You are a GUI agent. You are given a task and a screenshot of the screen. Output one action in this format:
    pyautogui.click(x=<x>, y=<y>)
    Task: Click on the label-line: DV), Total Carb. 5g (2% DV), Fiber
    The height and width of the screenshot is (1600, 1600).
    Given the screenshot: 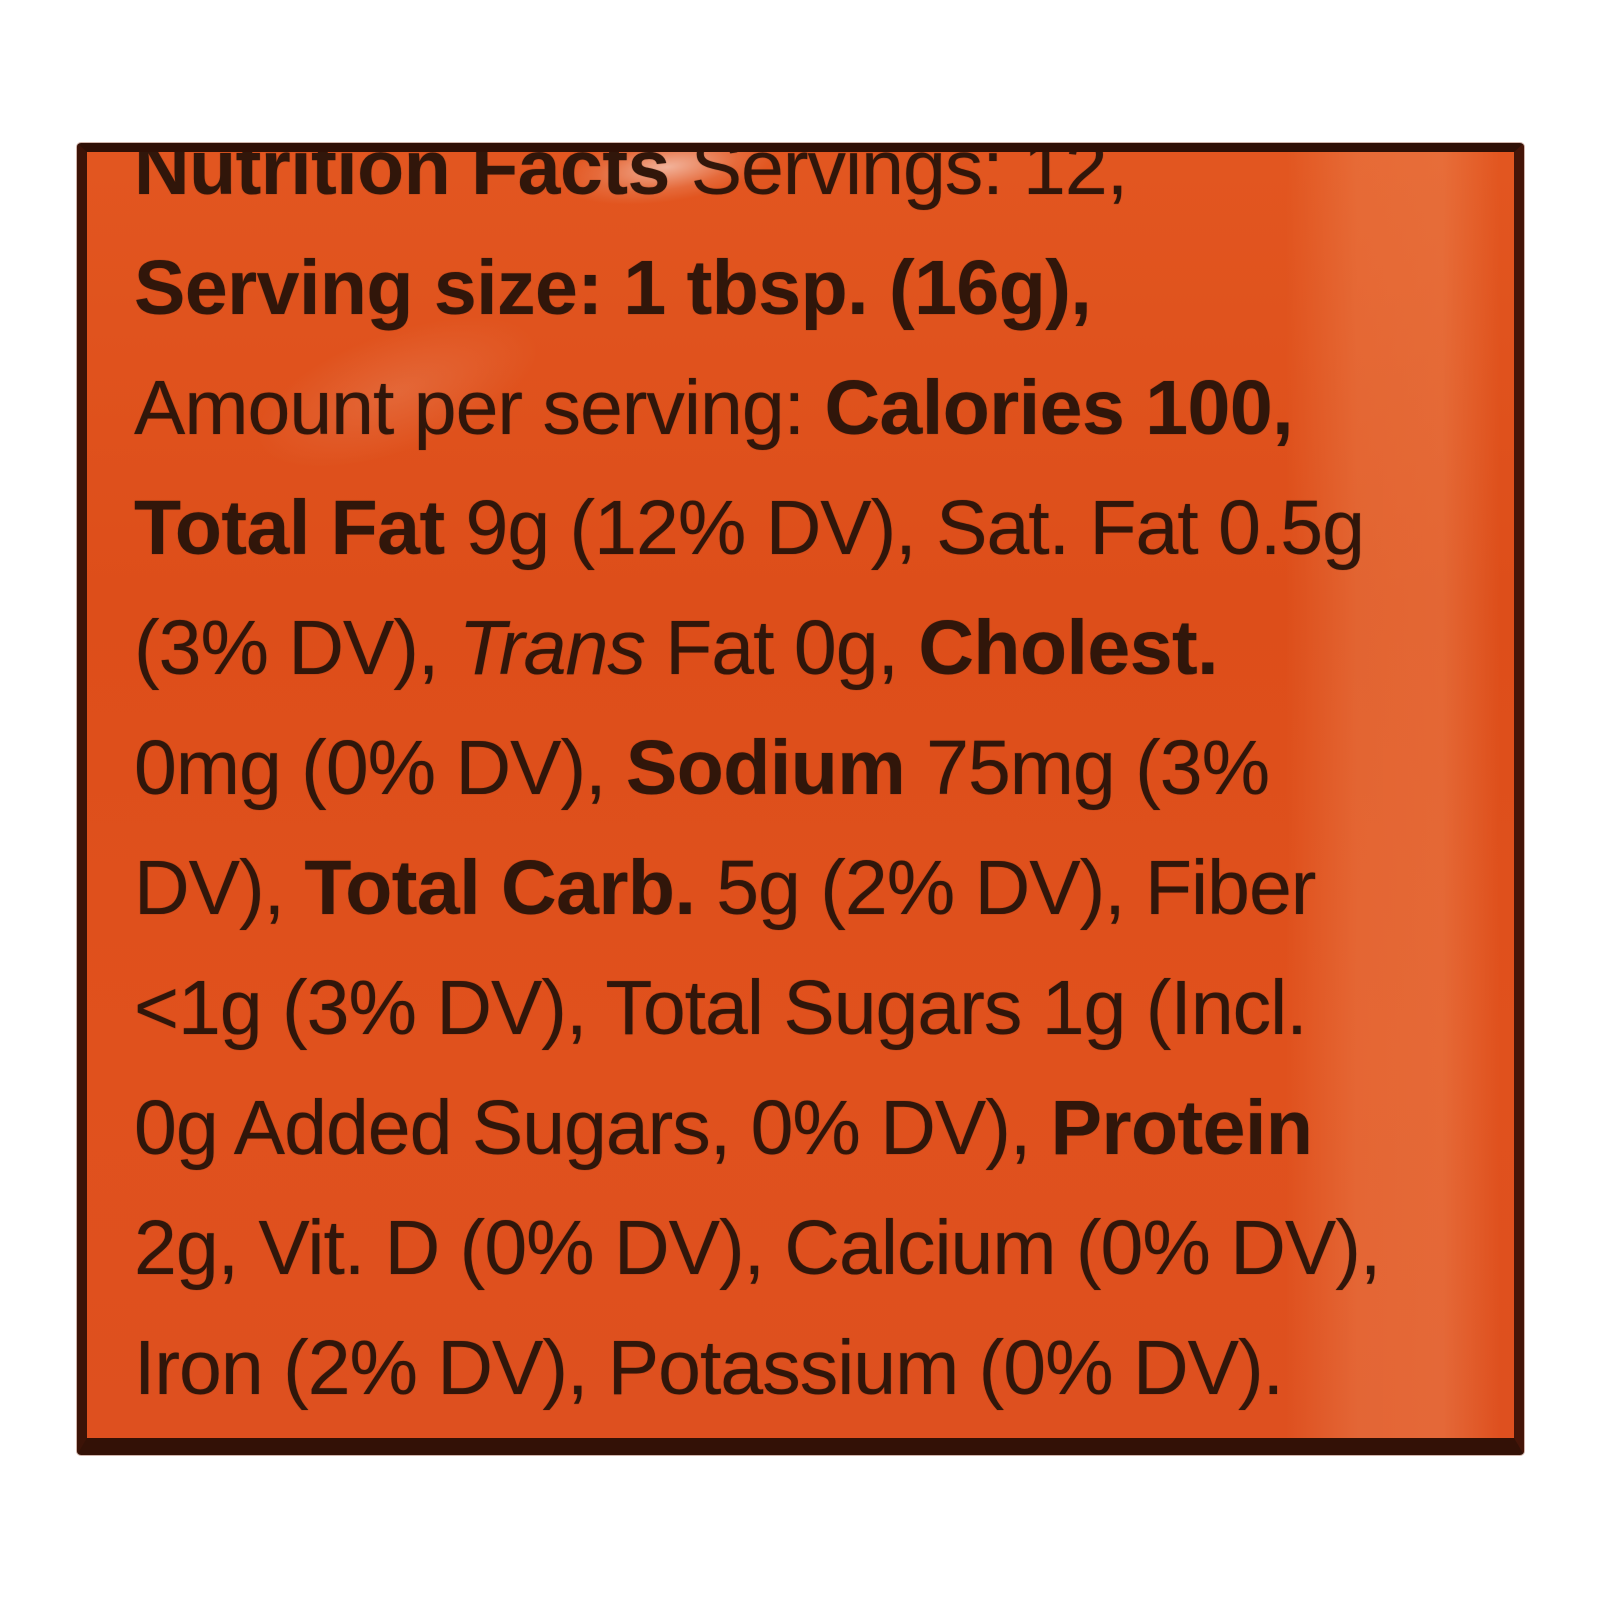 What is the action you would take?
    pyautogui.click(x=814, y=888)
    